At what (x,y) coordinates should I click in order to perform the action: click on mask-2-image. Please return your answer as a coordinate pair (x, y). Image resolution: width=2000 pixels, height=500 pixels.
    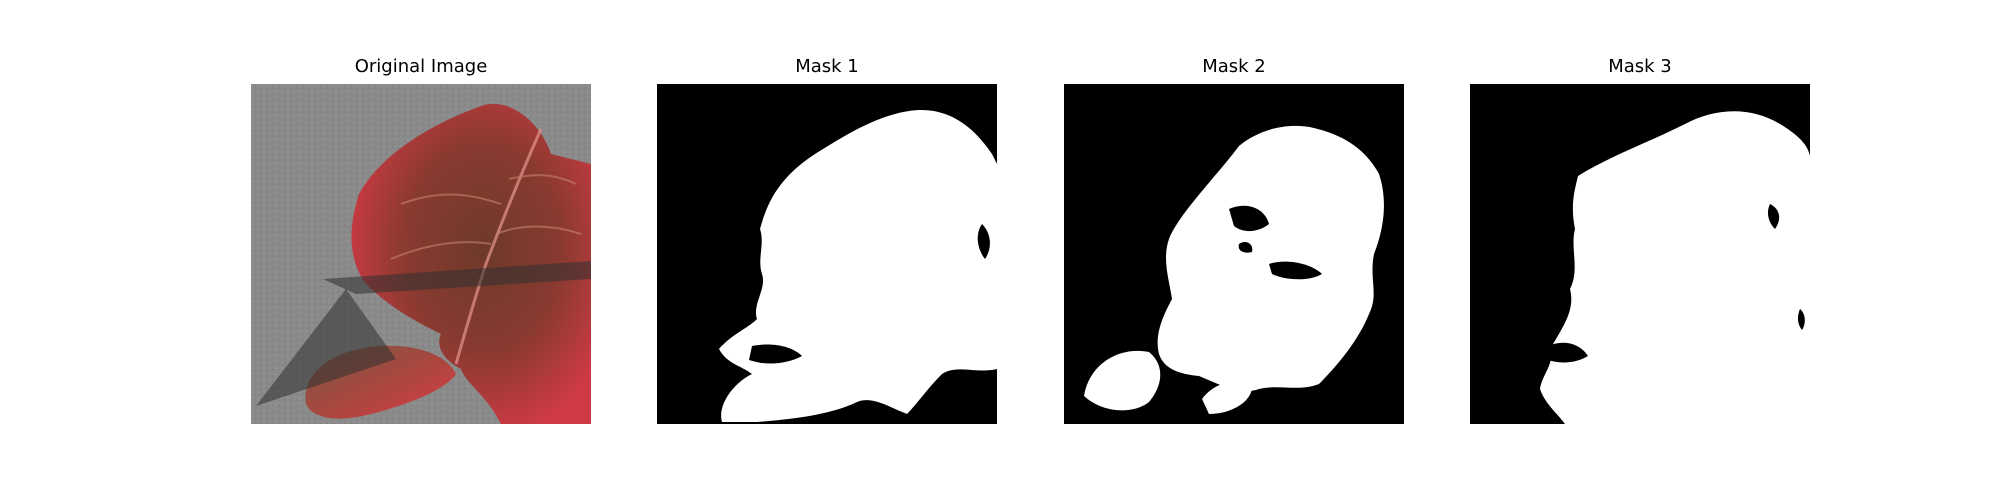
    Looking at the image, I should click on (1234, 254).